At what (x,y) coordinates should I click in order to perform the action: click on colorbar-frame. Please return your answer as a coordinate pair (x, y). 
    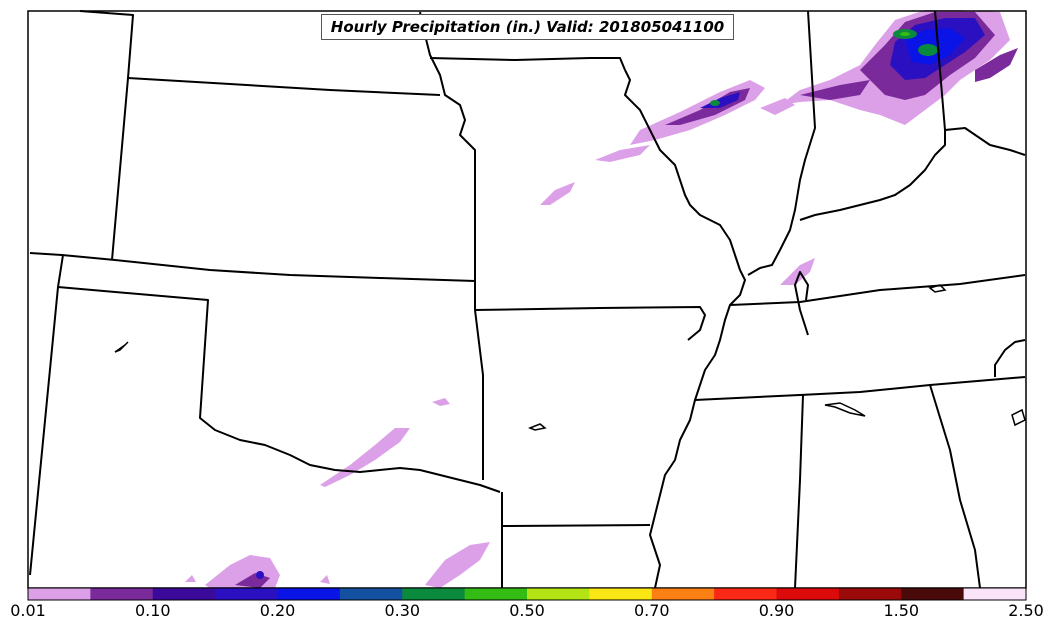
    Looking at the image, I should click on (527, 594).